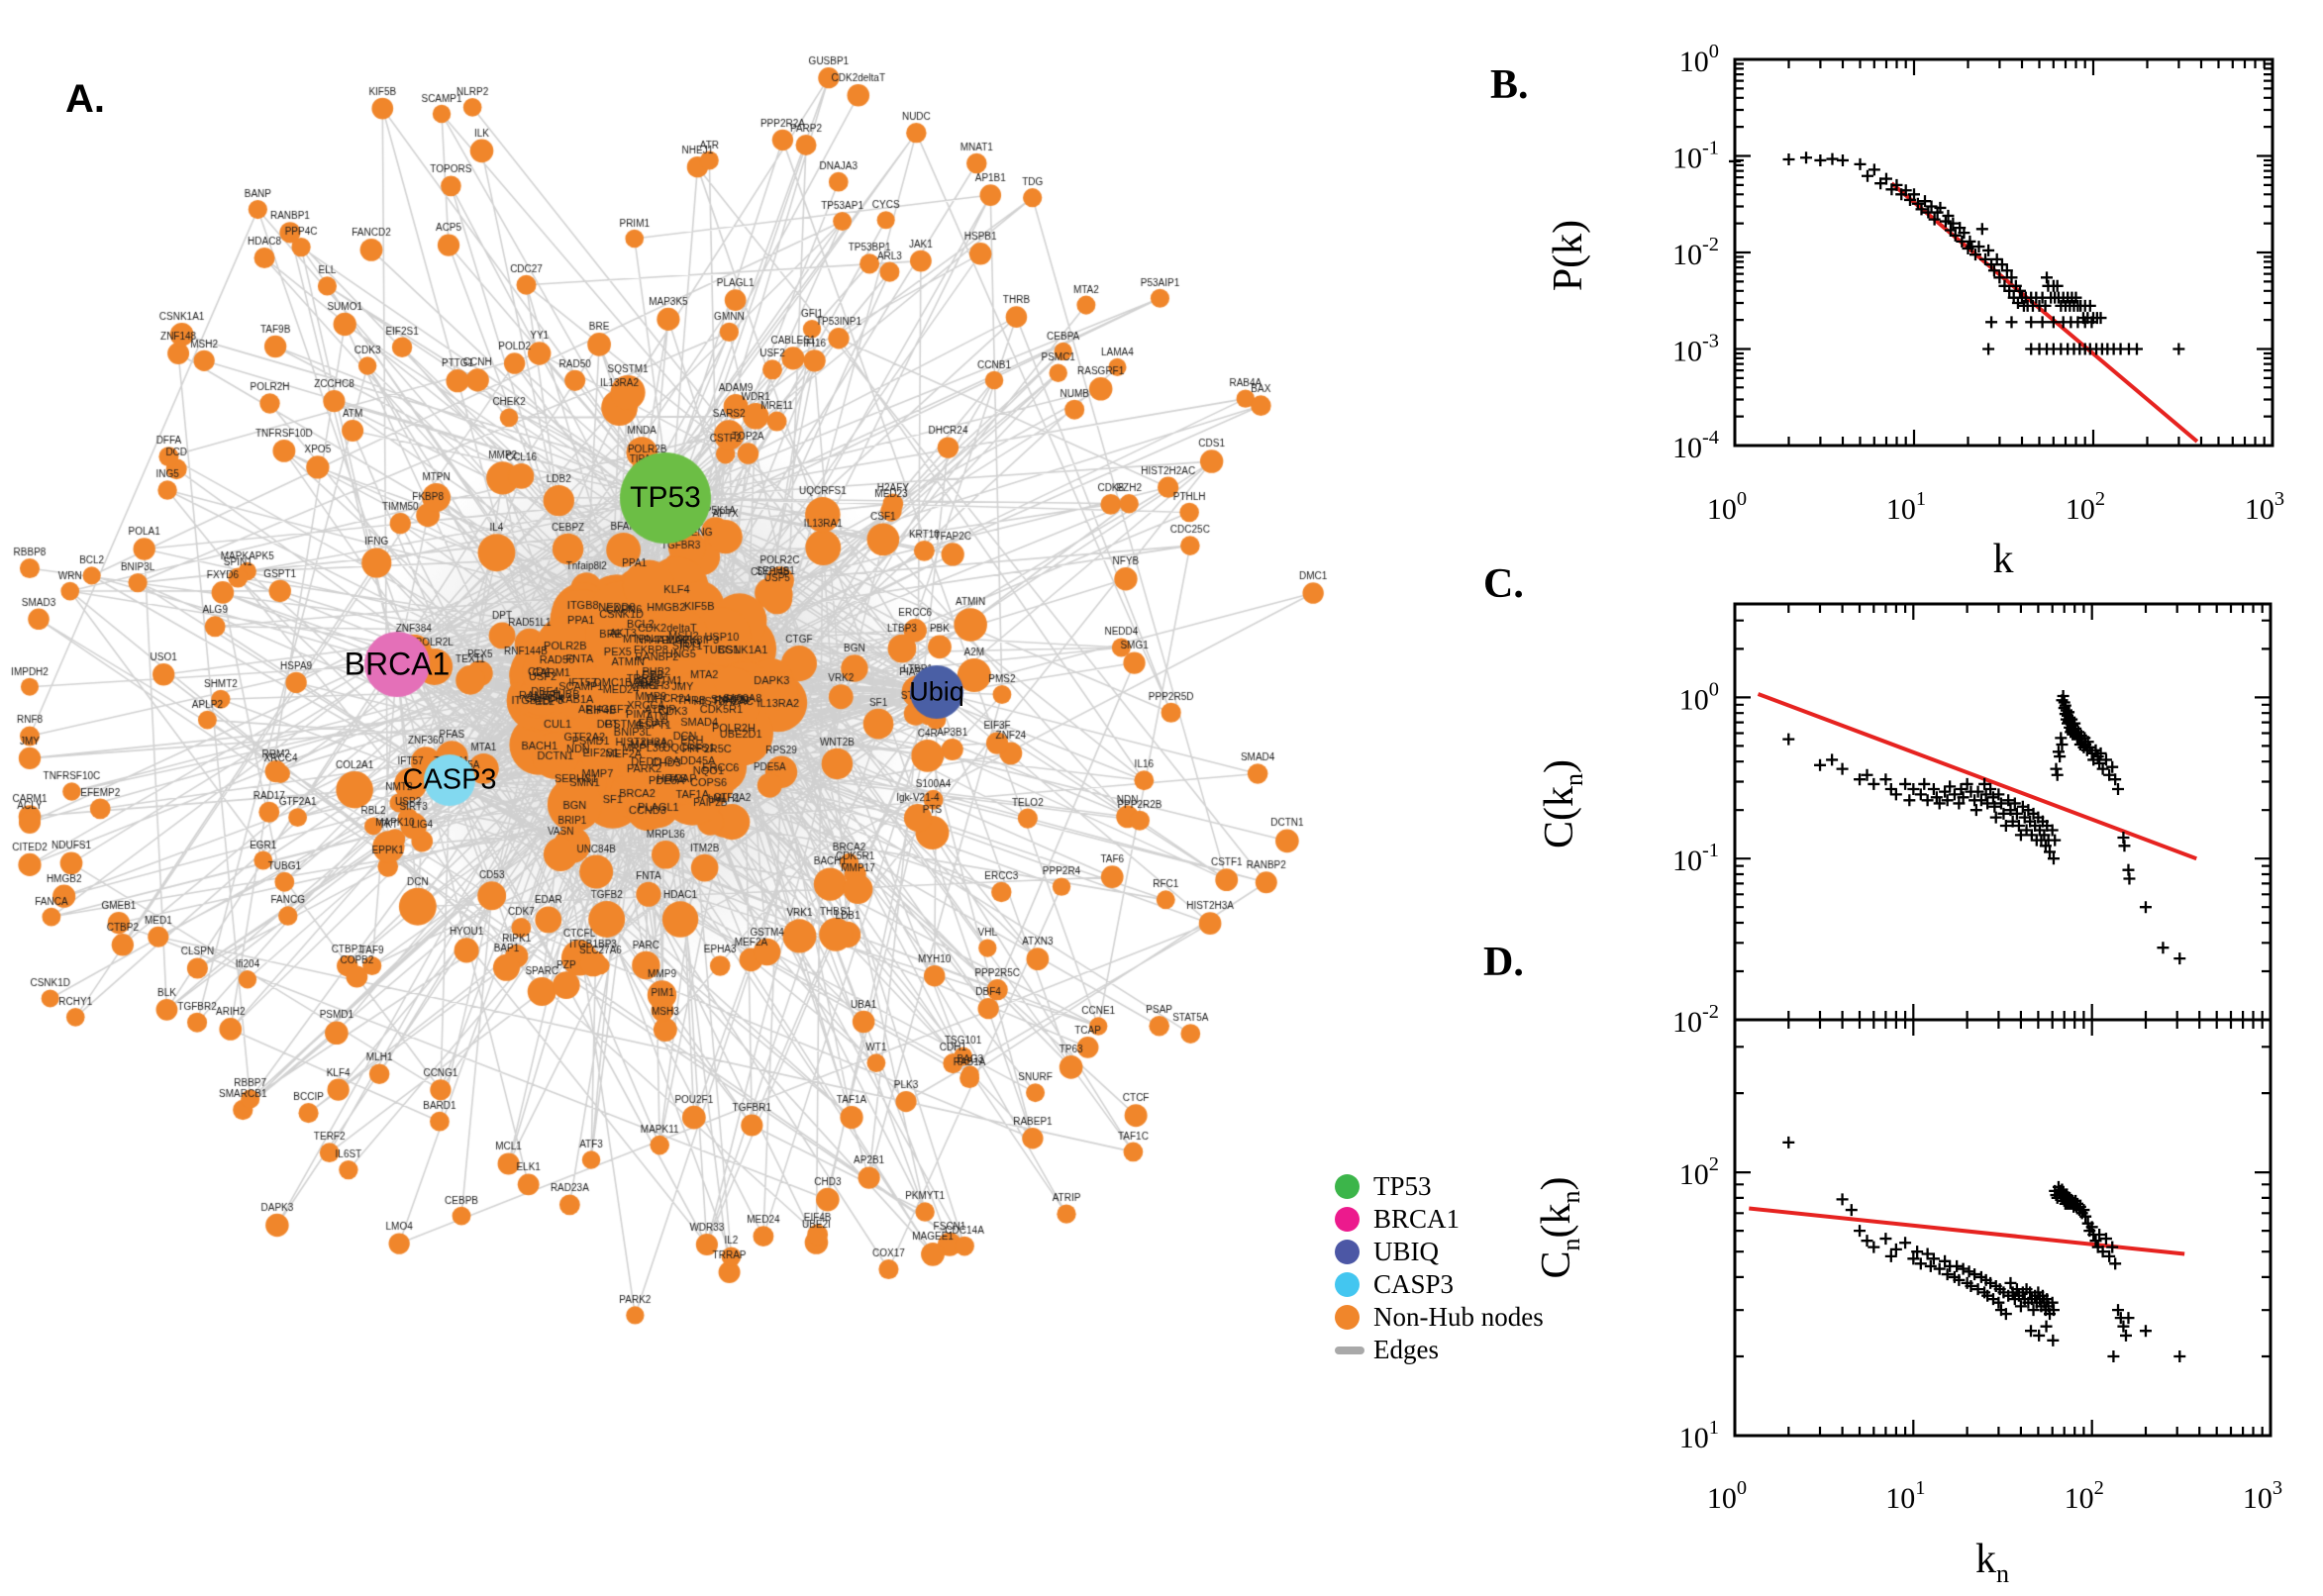  I want to click on legend-item-edges: Edges, so click(1439, 1350).